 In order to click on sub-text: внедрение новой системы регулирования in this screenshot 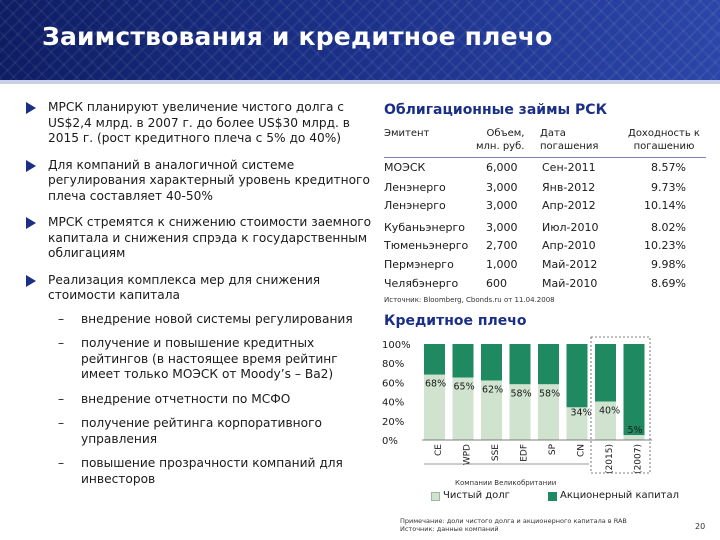, I will do `click(217, 318)`.